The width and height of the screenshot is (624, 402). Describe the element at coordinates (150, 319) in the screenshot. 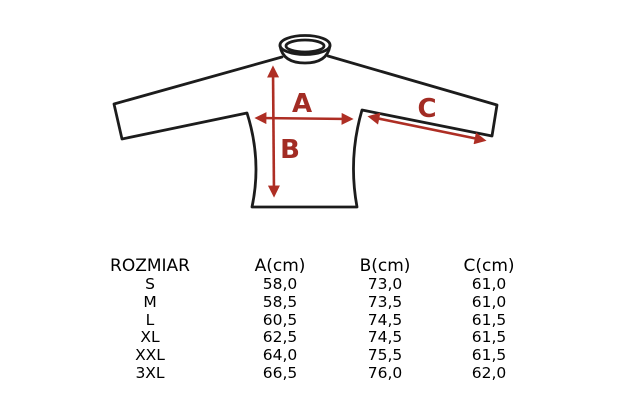

I see `size-label: L` at that location.